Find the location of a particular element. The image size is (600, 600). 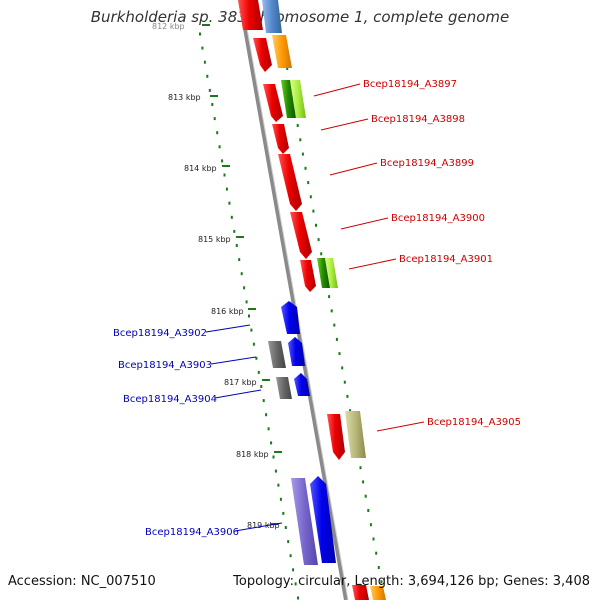

gene-label-A3904: Bcep18194_A3904 is located at coordinates (170, 399).